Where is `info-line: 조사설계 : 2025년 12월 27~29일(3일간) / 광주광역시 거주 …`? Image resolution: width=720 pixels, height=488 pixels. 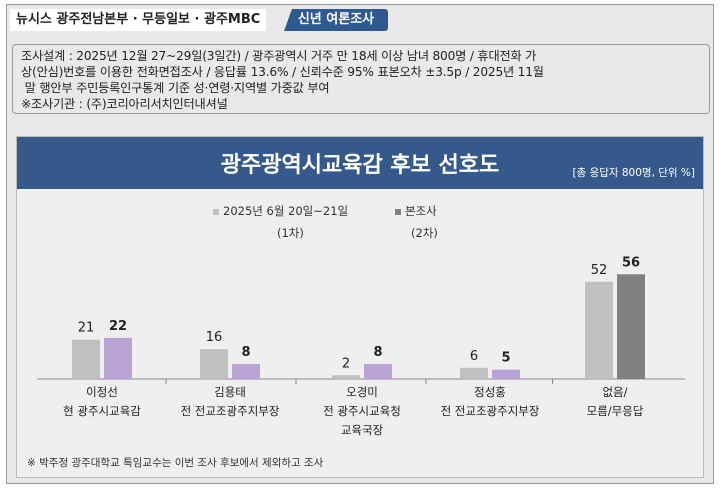 info-line: 조사설계 : 2025년 12월 27~29일(3일간) / 광주광역시 거주 … is located at coordinates (279, 56).